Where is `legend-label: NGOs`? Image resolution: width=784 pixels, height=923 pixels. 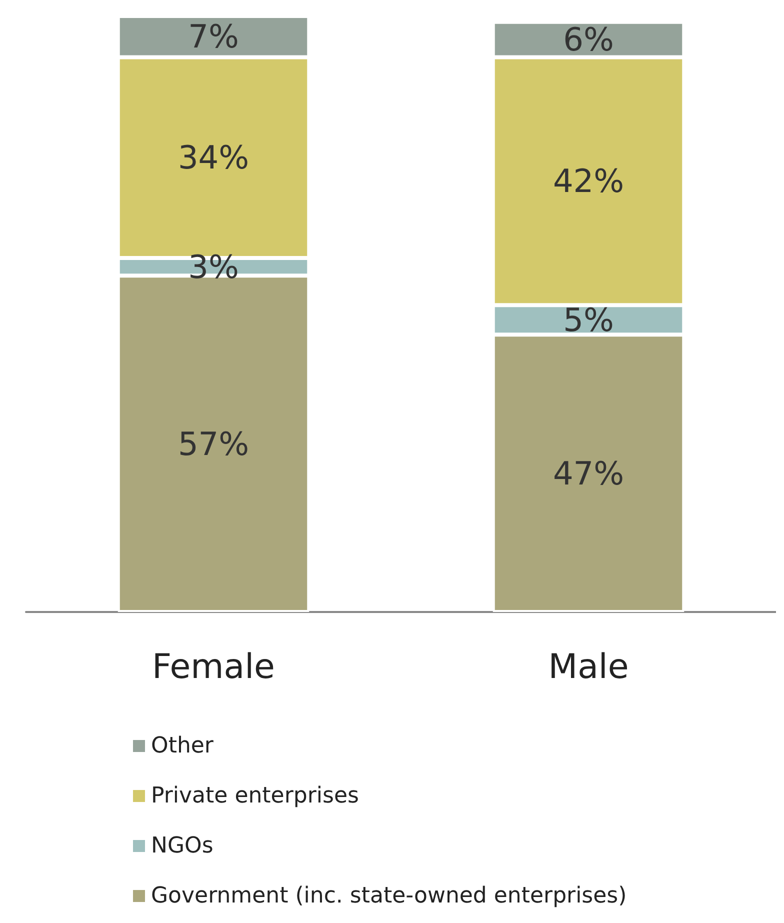
legend-label: NGOs is located at coordinates (182, 846).